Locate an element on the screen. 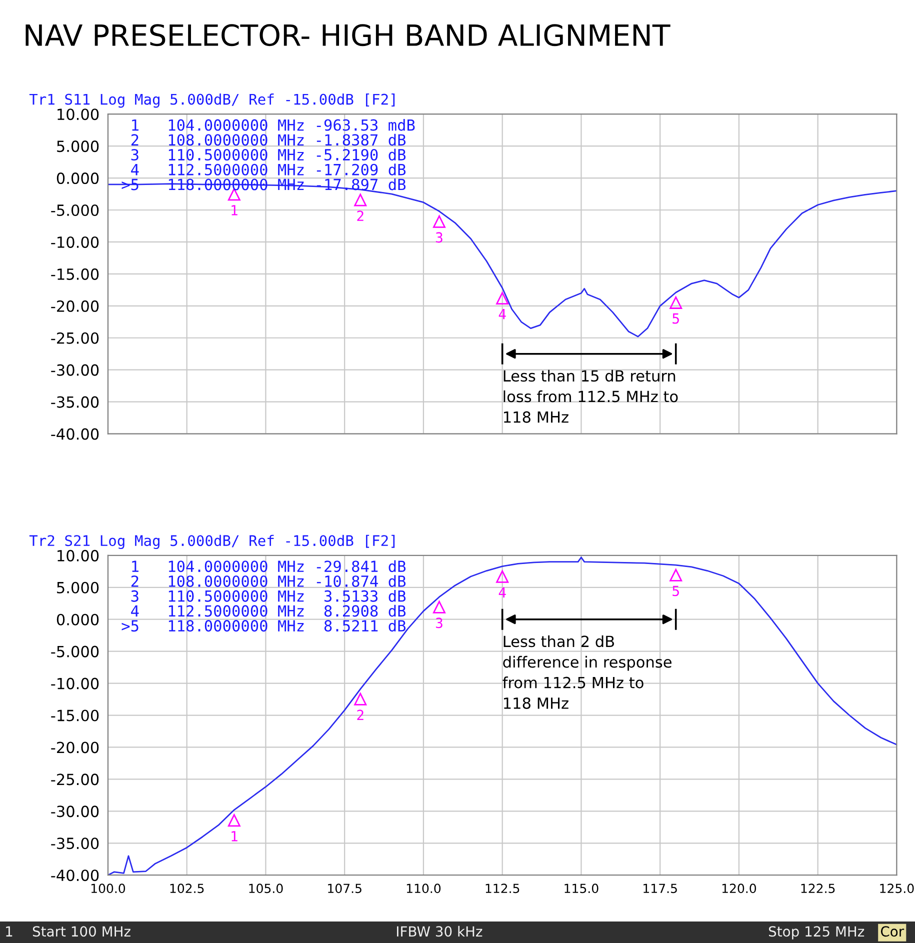  chart-subtitle: Tr2 S21 Log Mag 5.000dB/ Ref -15.00dB [F2] is located at coordinates (212, 542).